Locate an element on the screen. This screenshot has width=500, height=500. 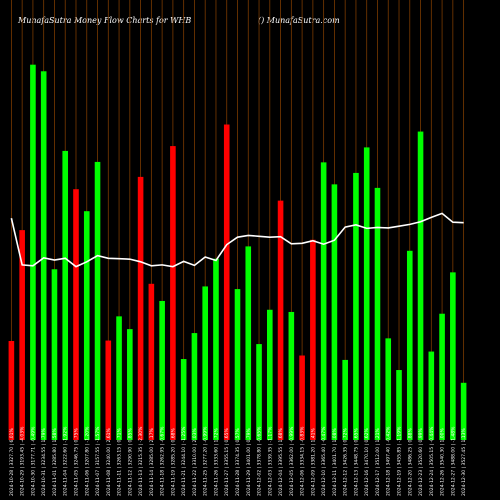
x-tick-label: 2024-10-31 | 3234.55 | 1.79% is located at coordinates (44, 461).